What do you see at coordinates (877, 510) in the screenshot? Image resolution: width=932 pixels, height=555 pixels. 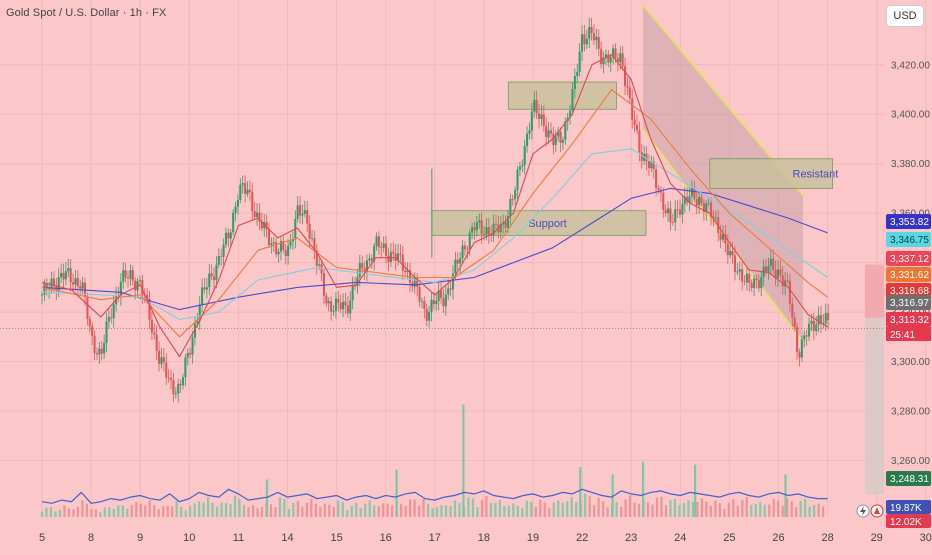 I see `alert-glyph` at bounding box center [877, 510].